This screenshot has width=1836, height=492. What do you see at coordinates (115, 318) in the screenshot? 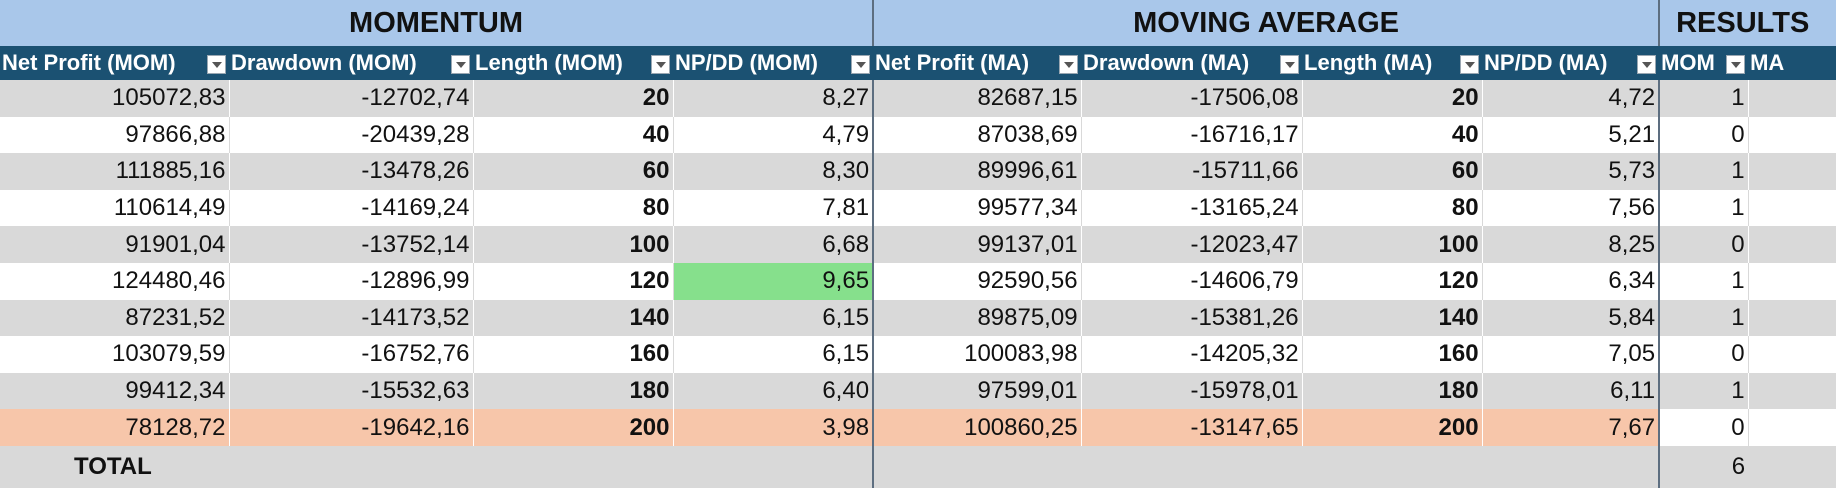
I see `cell-net-profit-mom: 87231,52` at bounding box center [115, 318].